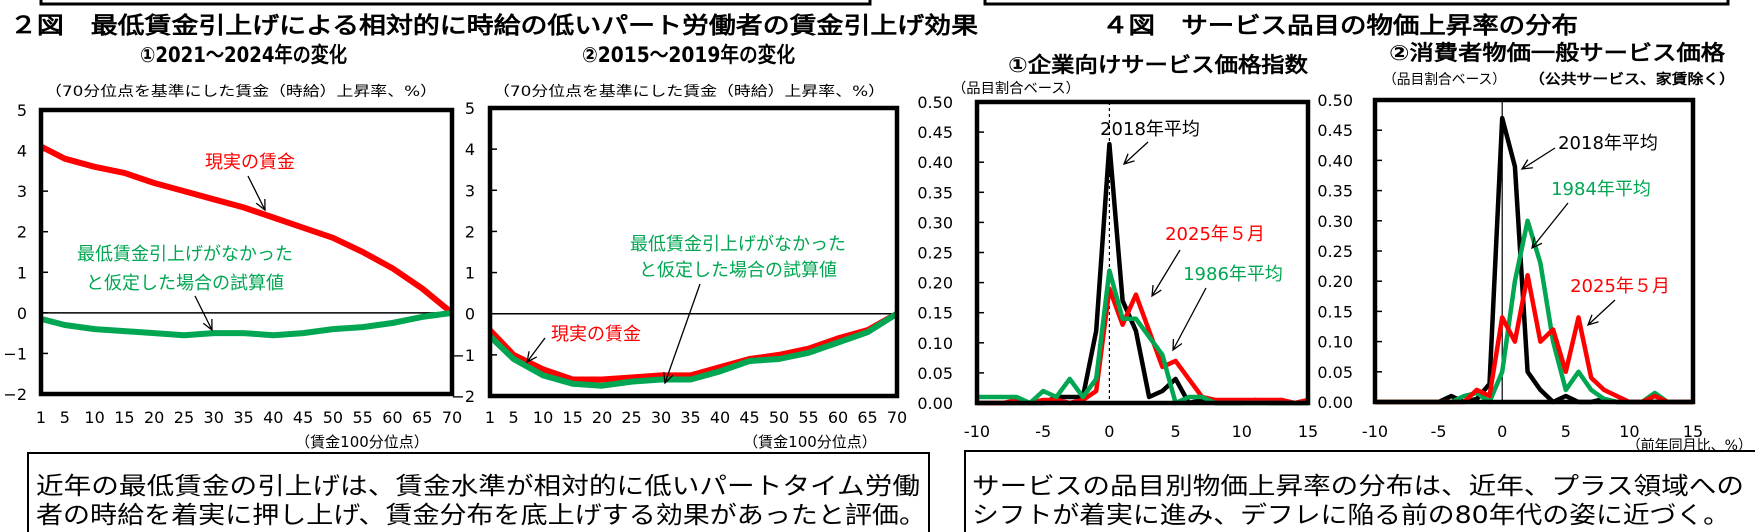  What do you see at coordinates (455, 3) in the screenshot?
I see `top-box-left` at bounding box center [455, 3].